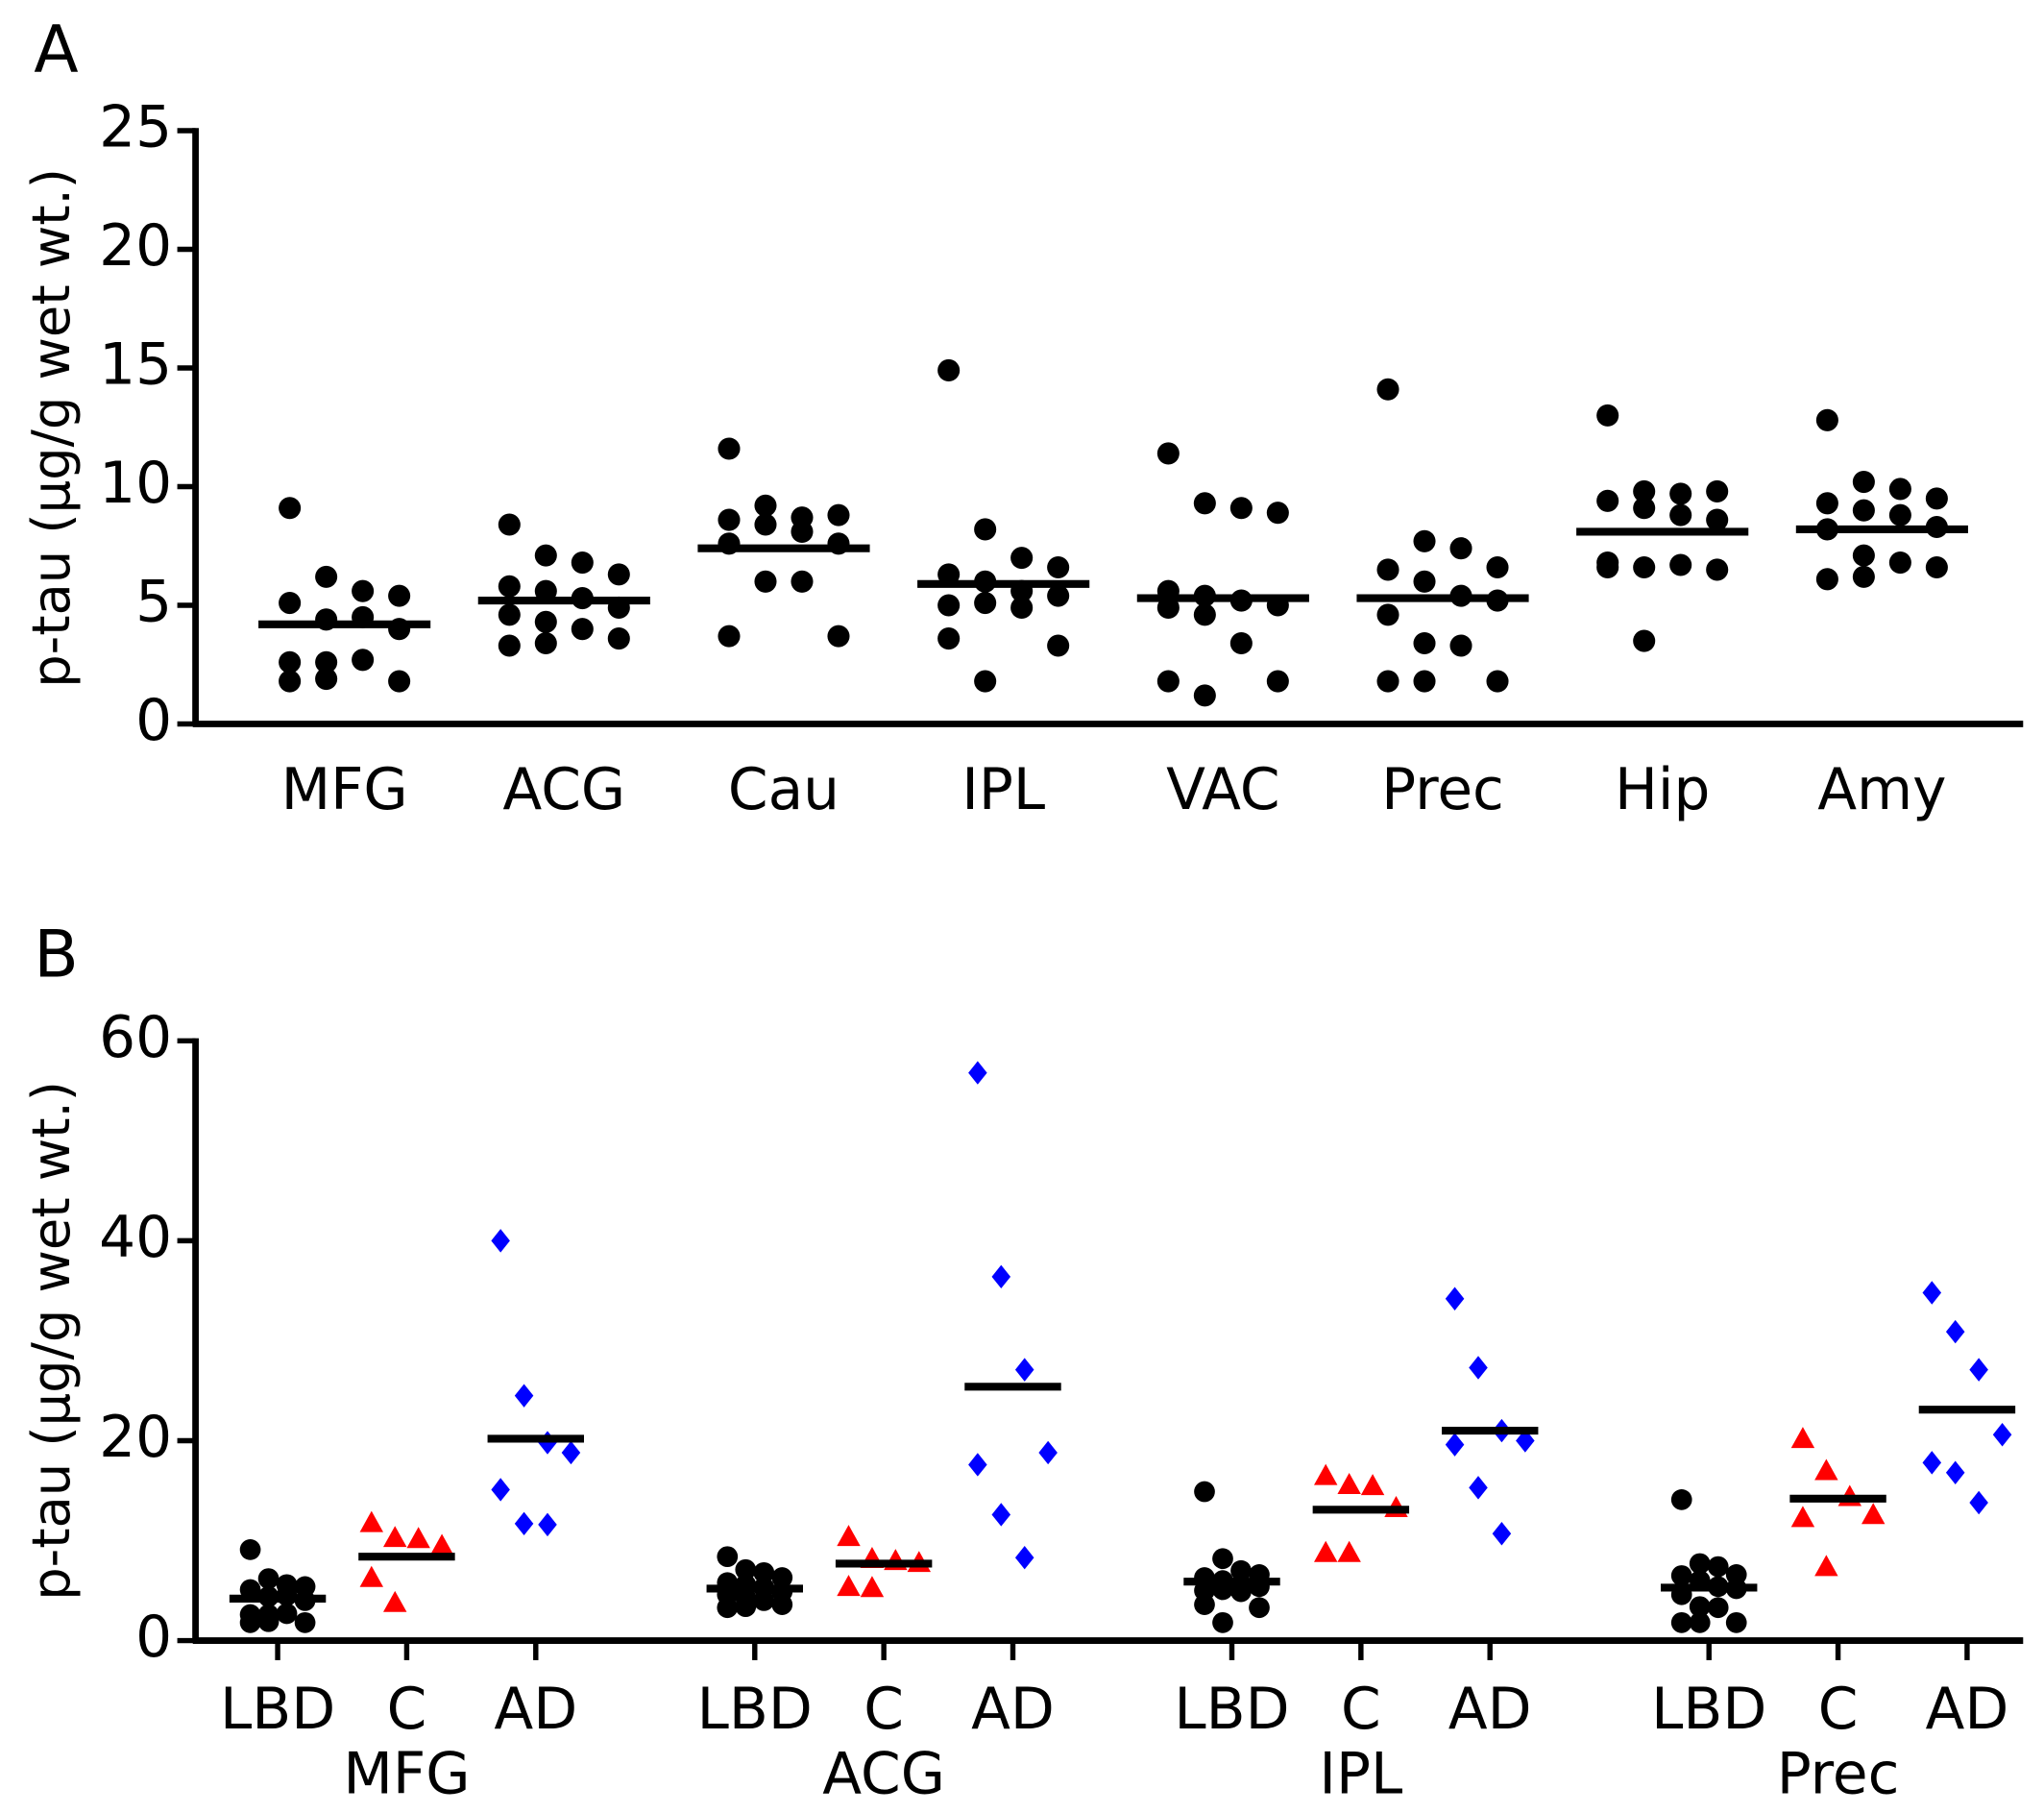  What do you see at coordinates (406, 1775) in the screenshot?
I see `region-label: MFG` at bounding box center [406, 1775].